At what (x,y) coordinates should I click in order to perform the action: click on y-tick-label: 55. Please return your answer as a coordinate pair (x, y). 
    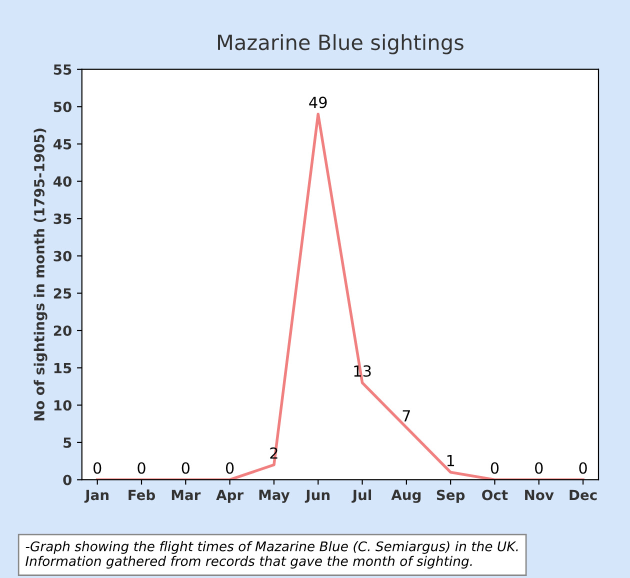
    Looking at the image, I should click on (63, 69).